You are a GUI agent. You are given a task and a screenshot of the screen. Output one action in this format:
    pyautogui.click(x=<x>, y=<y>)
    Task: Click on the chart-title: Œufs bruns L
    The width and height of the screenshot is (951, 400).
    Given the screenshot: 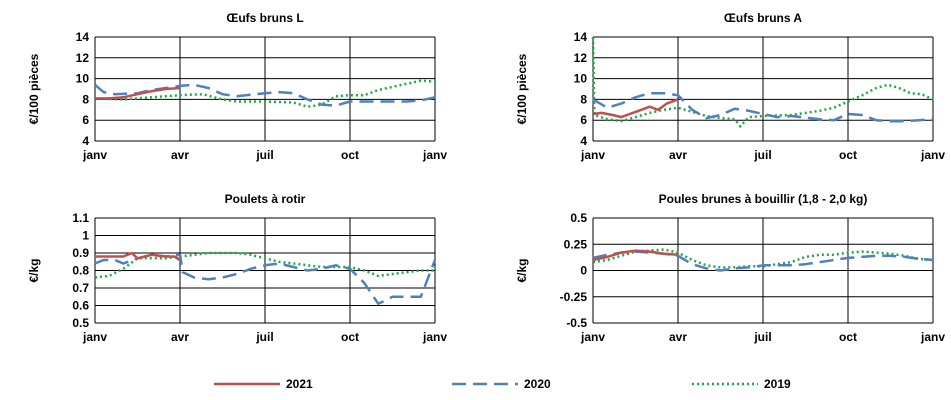 What is the action you would take?
    pyautogui.click(x=264, y=18)
    